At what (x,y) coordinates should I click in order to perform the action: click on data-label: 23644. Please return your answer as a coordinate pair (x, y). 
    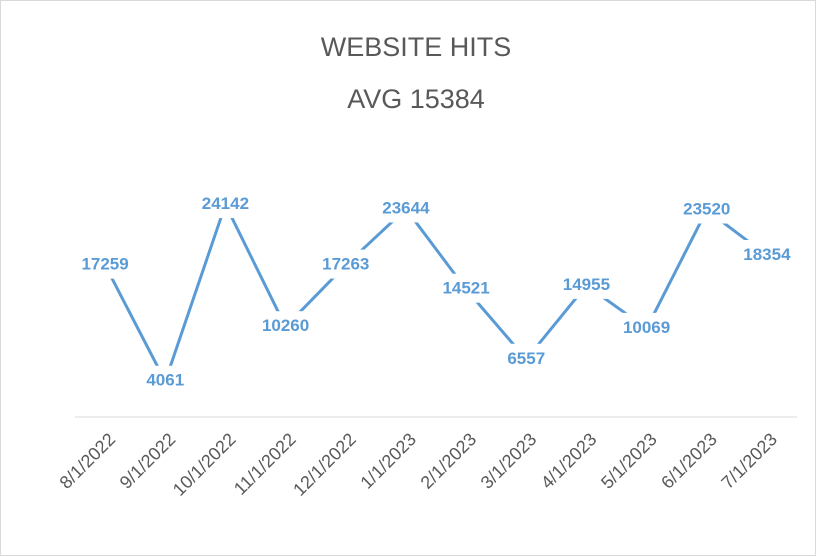
    Looking at the image, I should click on (406, 207).